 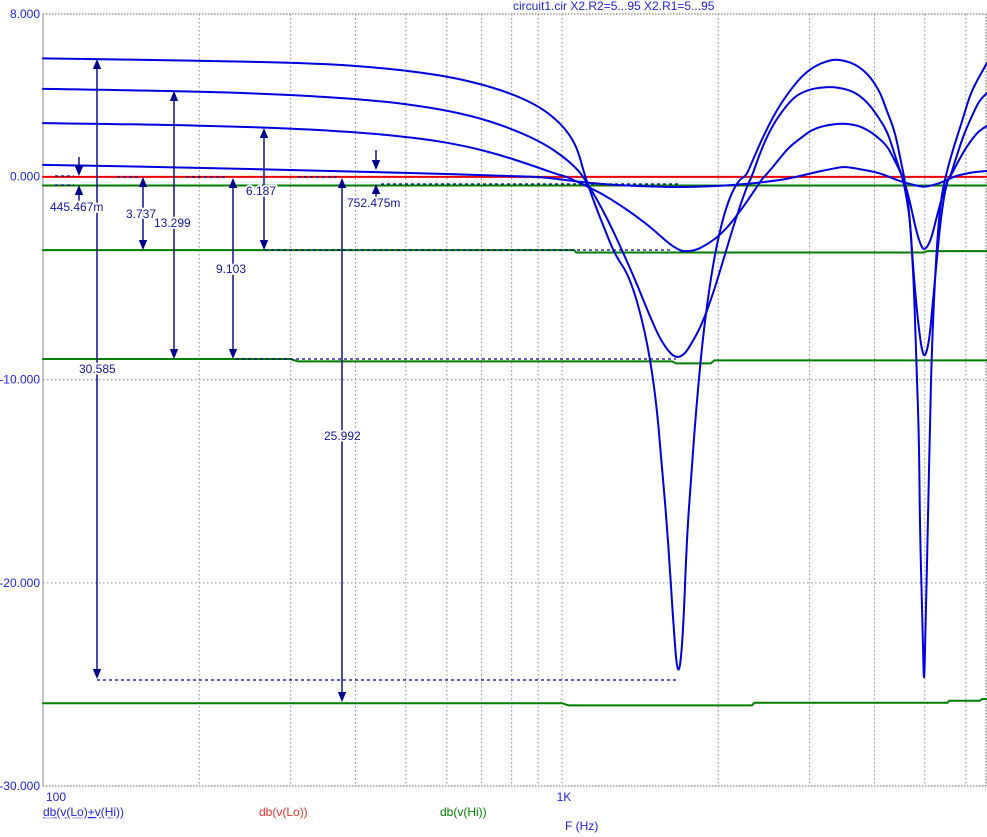 What do you see at coordinates (564, 797) in the screenshot?
I see `x-axis-tick-label: 1K` at bounding box center [564, 797].